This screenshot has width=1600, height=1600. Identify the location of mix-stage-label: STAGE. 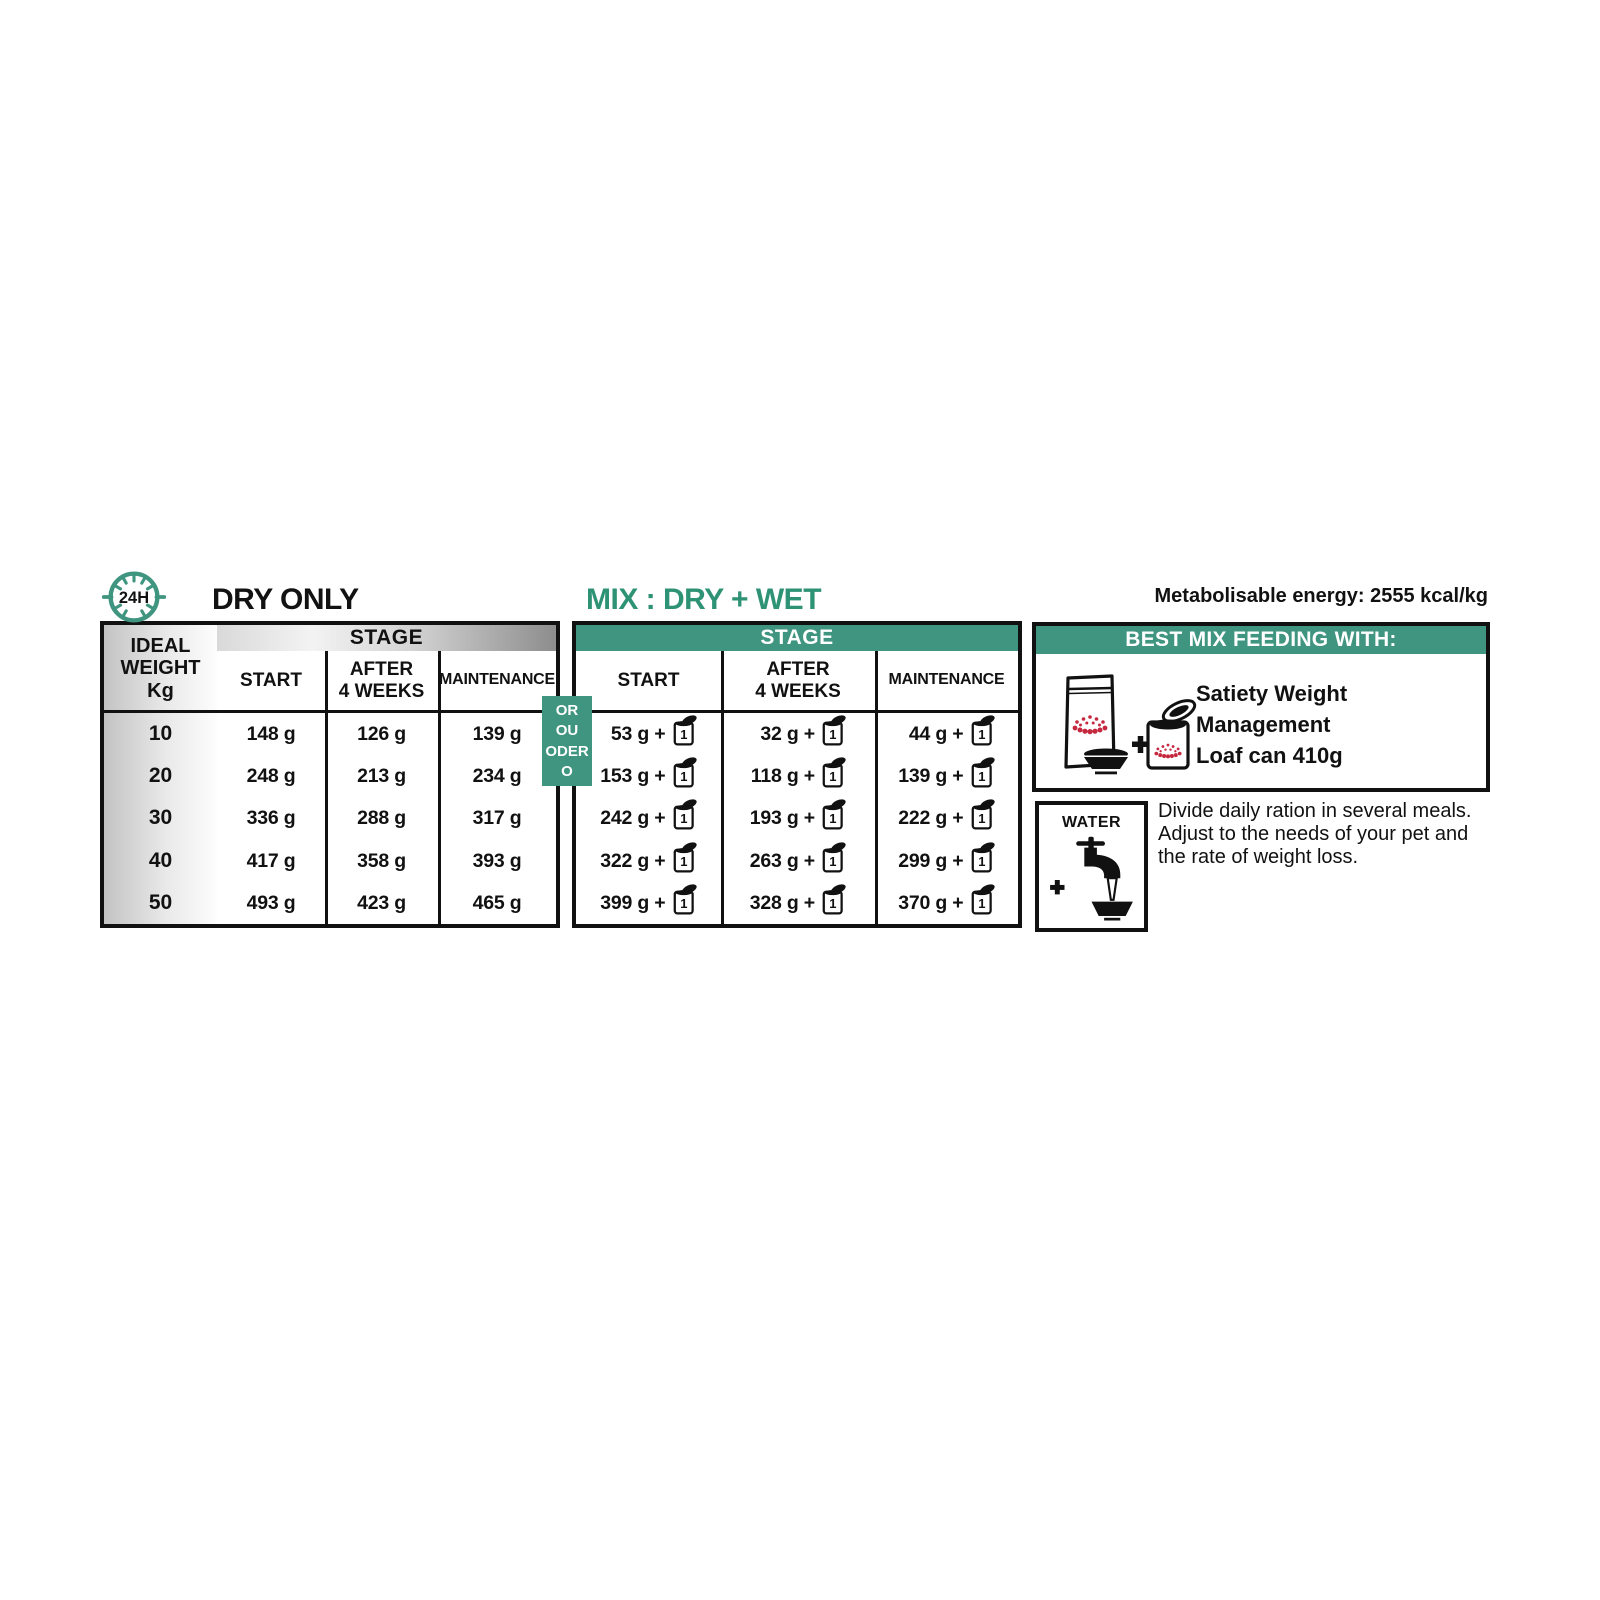
(797, 637).